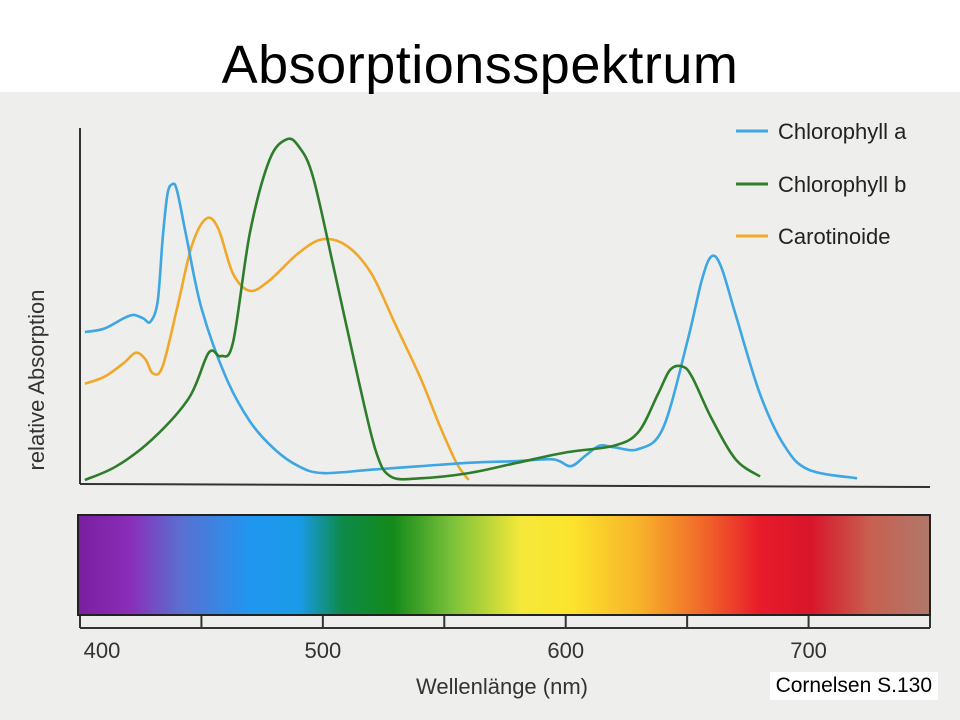 The image size is (960, 720). Describe the element at coordinates (842, 131) in the screenshot. I see `legend-label-chlorophyll-a: Chlorophyll a` at that location.